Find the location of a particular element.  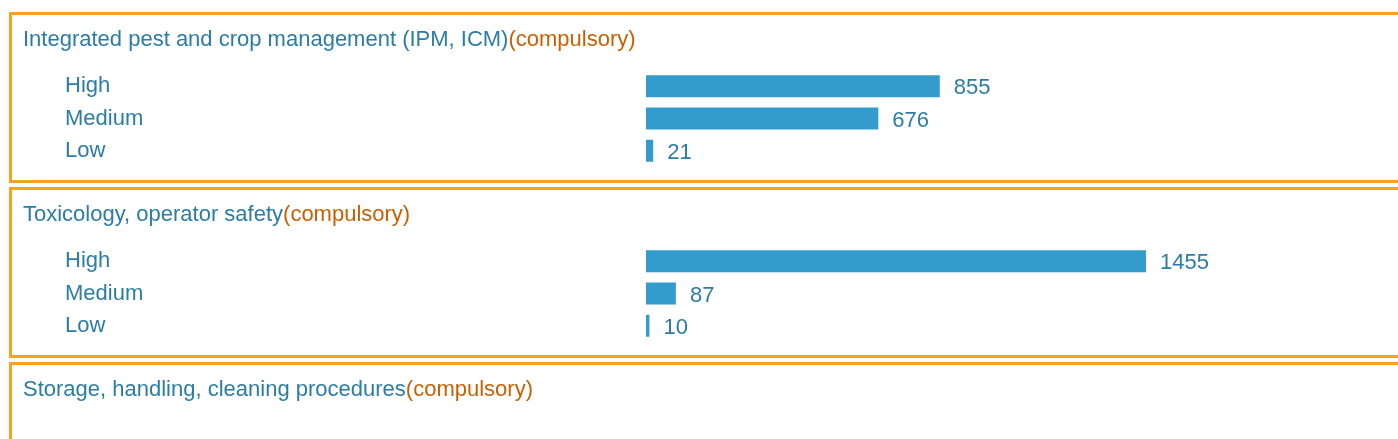

data-label: 21 is located at coordinates (679, 151).